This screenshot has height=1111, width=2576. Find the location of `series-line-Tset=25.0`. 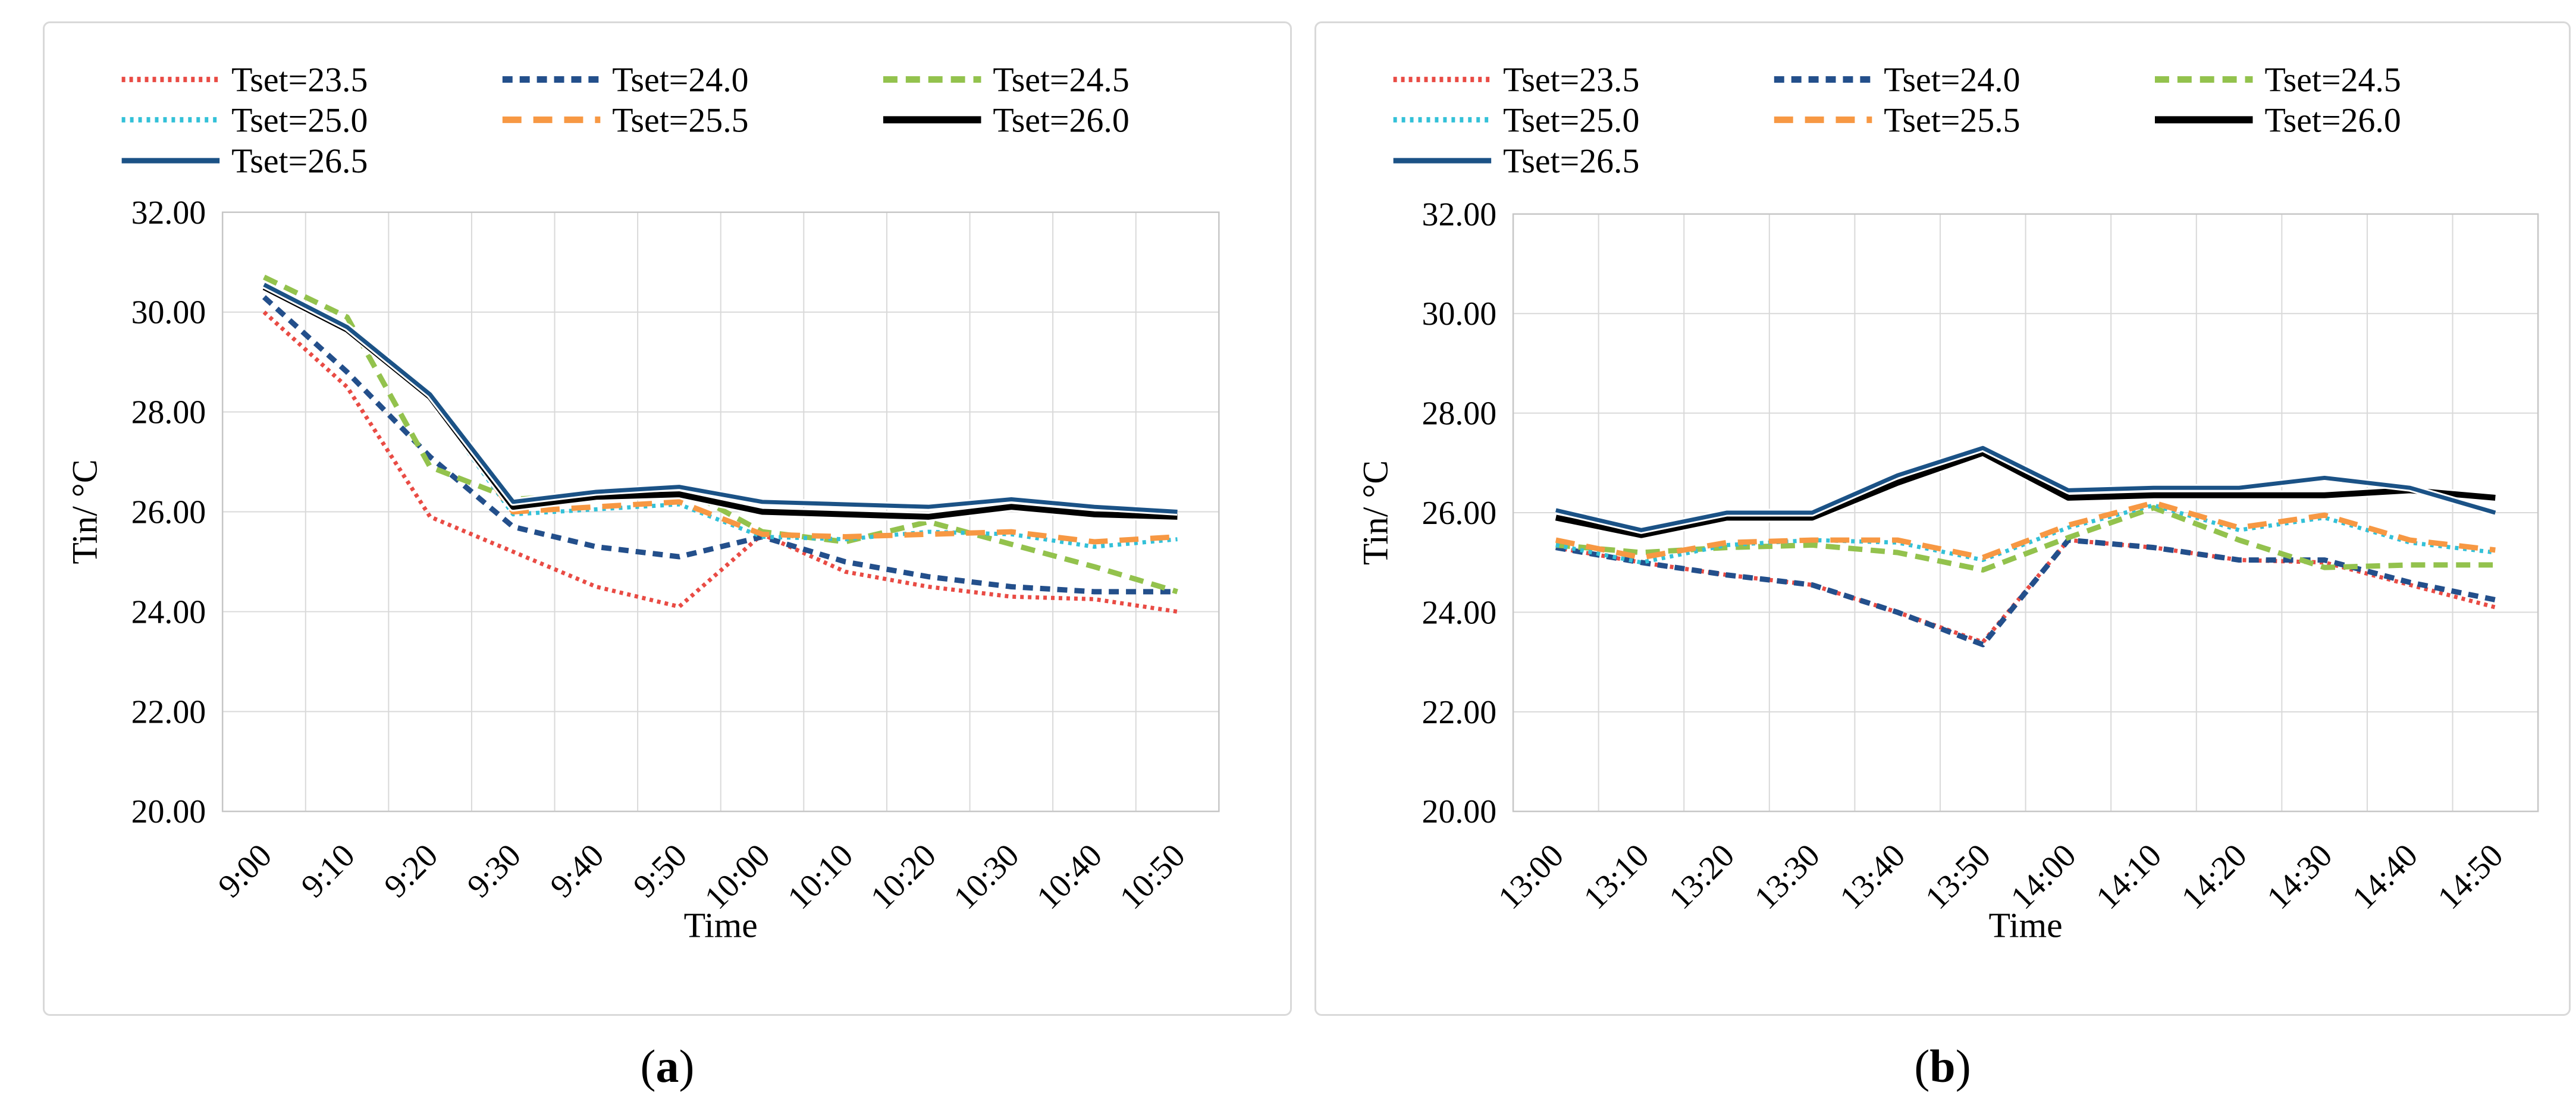

series-line-Tset=25.0 is located at coordinates (2025, 534).